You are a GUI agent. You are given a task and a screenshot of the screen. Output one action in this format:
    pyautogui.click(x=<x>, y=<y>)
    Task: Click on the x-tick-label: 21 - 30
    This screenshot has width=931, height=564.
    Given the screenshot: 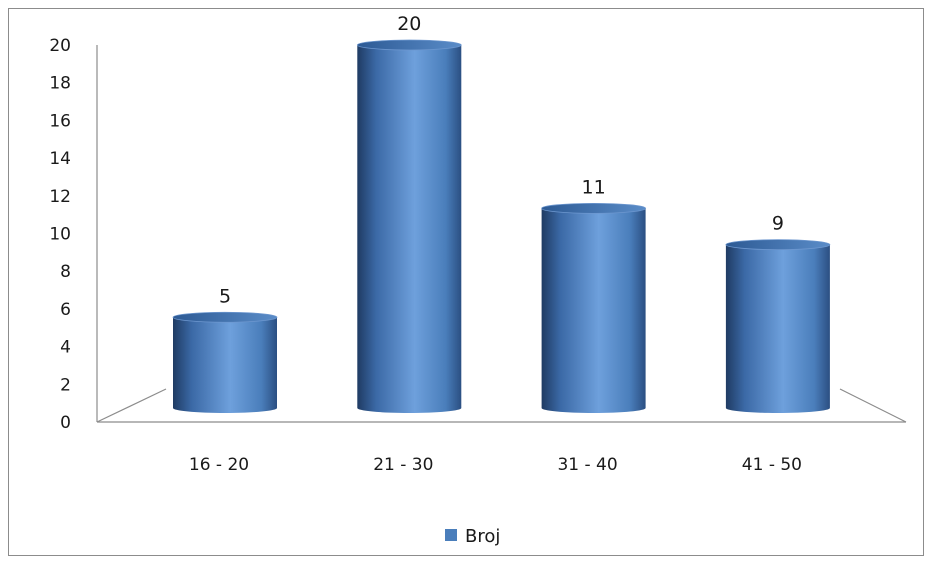 What is the action you would take?
    pyautogui.click(x=403, y=465)
    